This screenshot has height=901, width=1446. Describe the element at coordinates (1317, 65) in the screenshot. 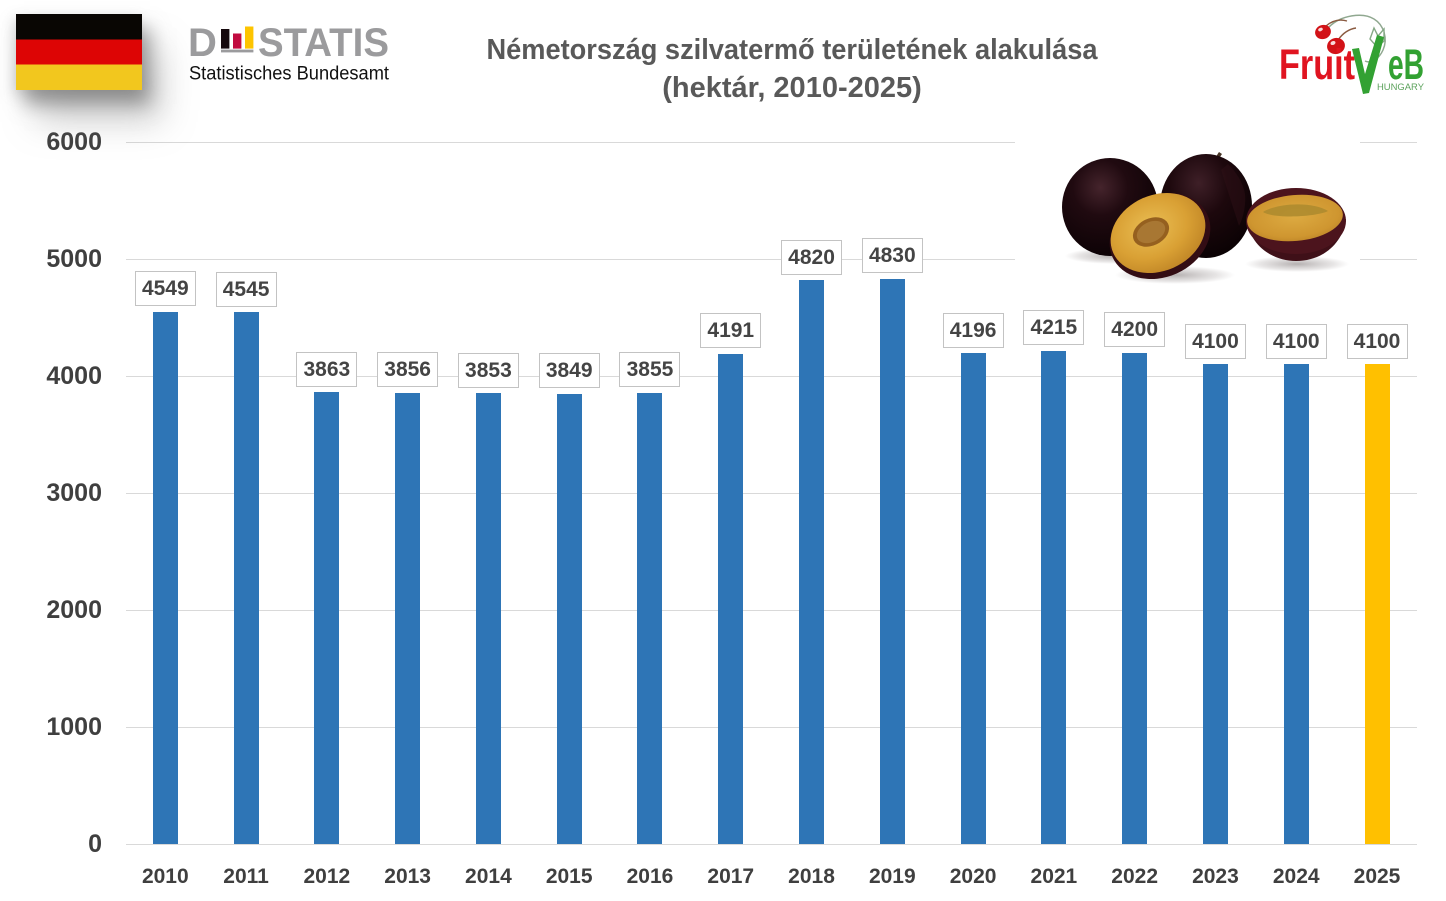

I see `svg-text: Fruit` at that location.